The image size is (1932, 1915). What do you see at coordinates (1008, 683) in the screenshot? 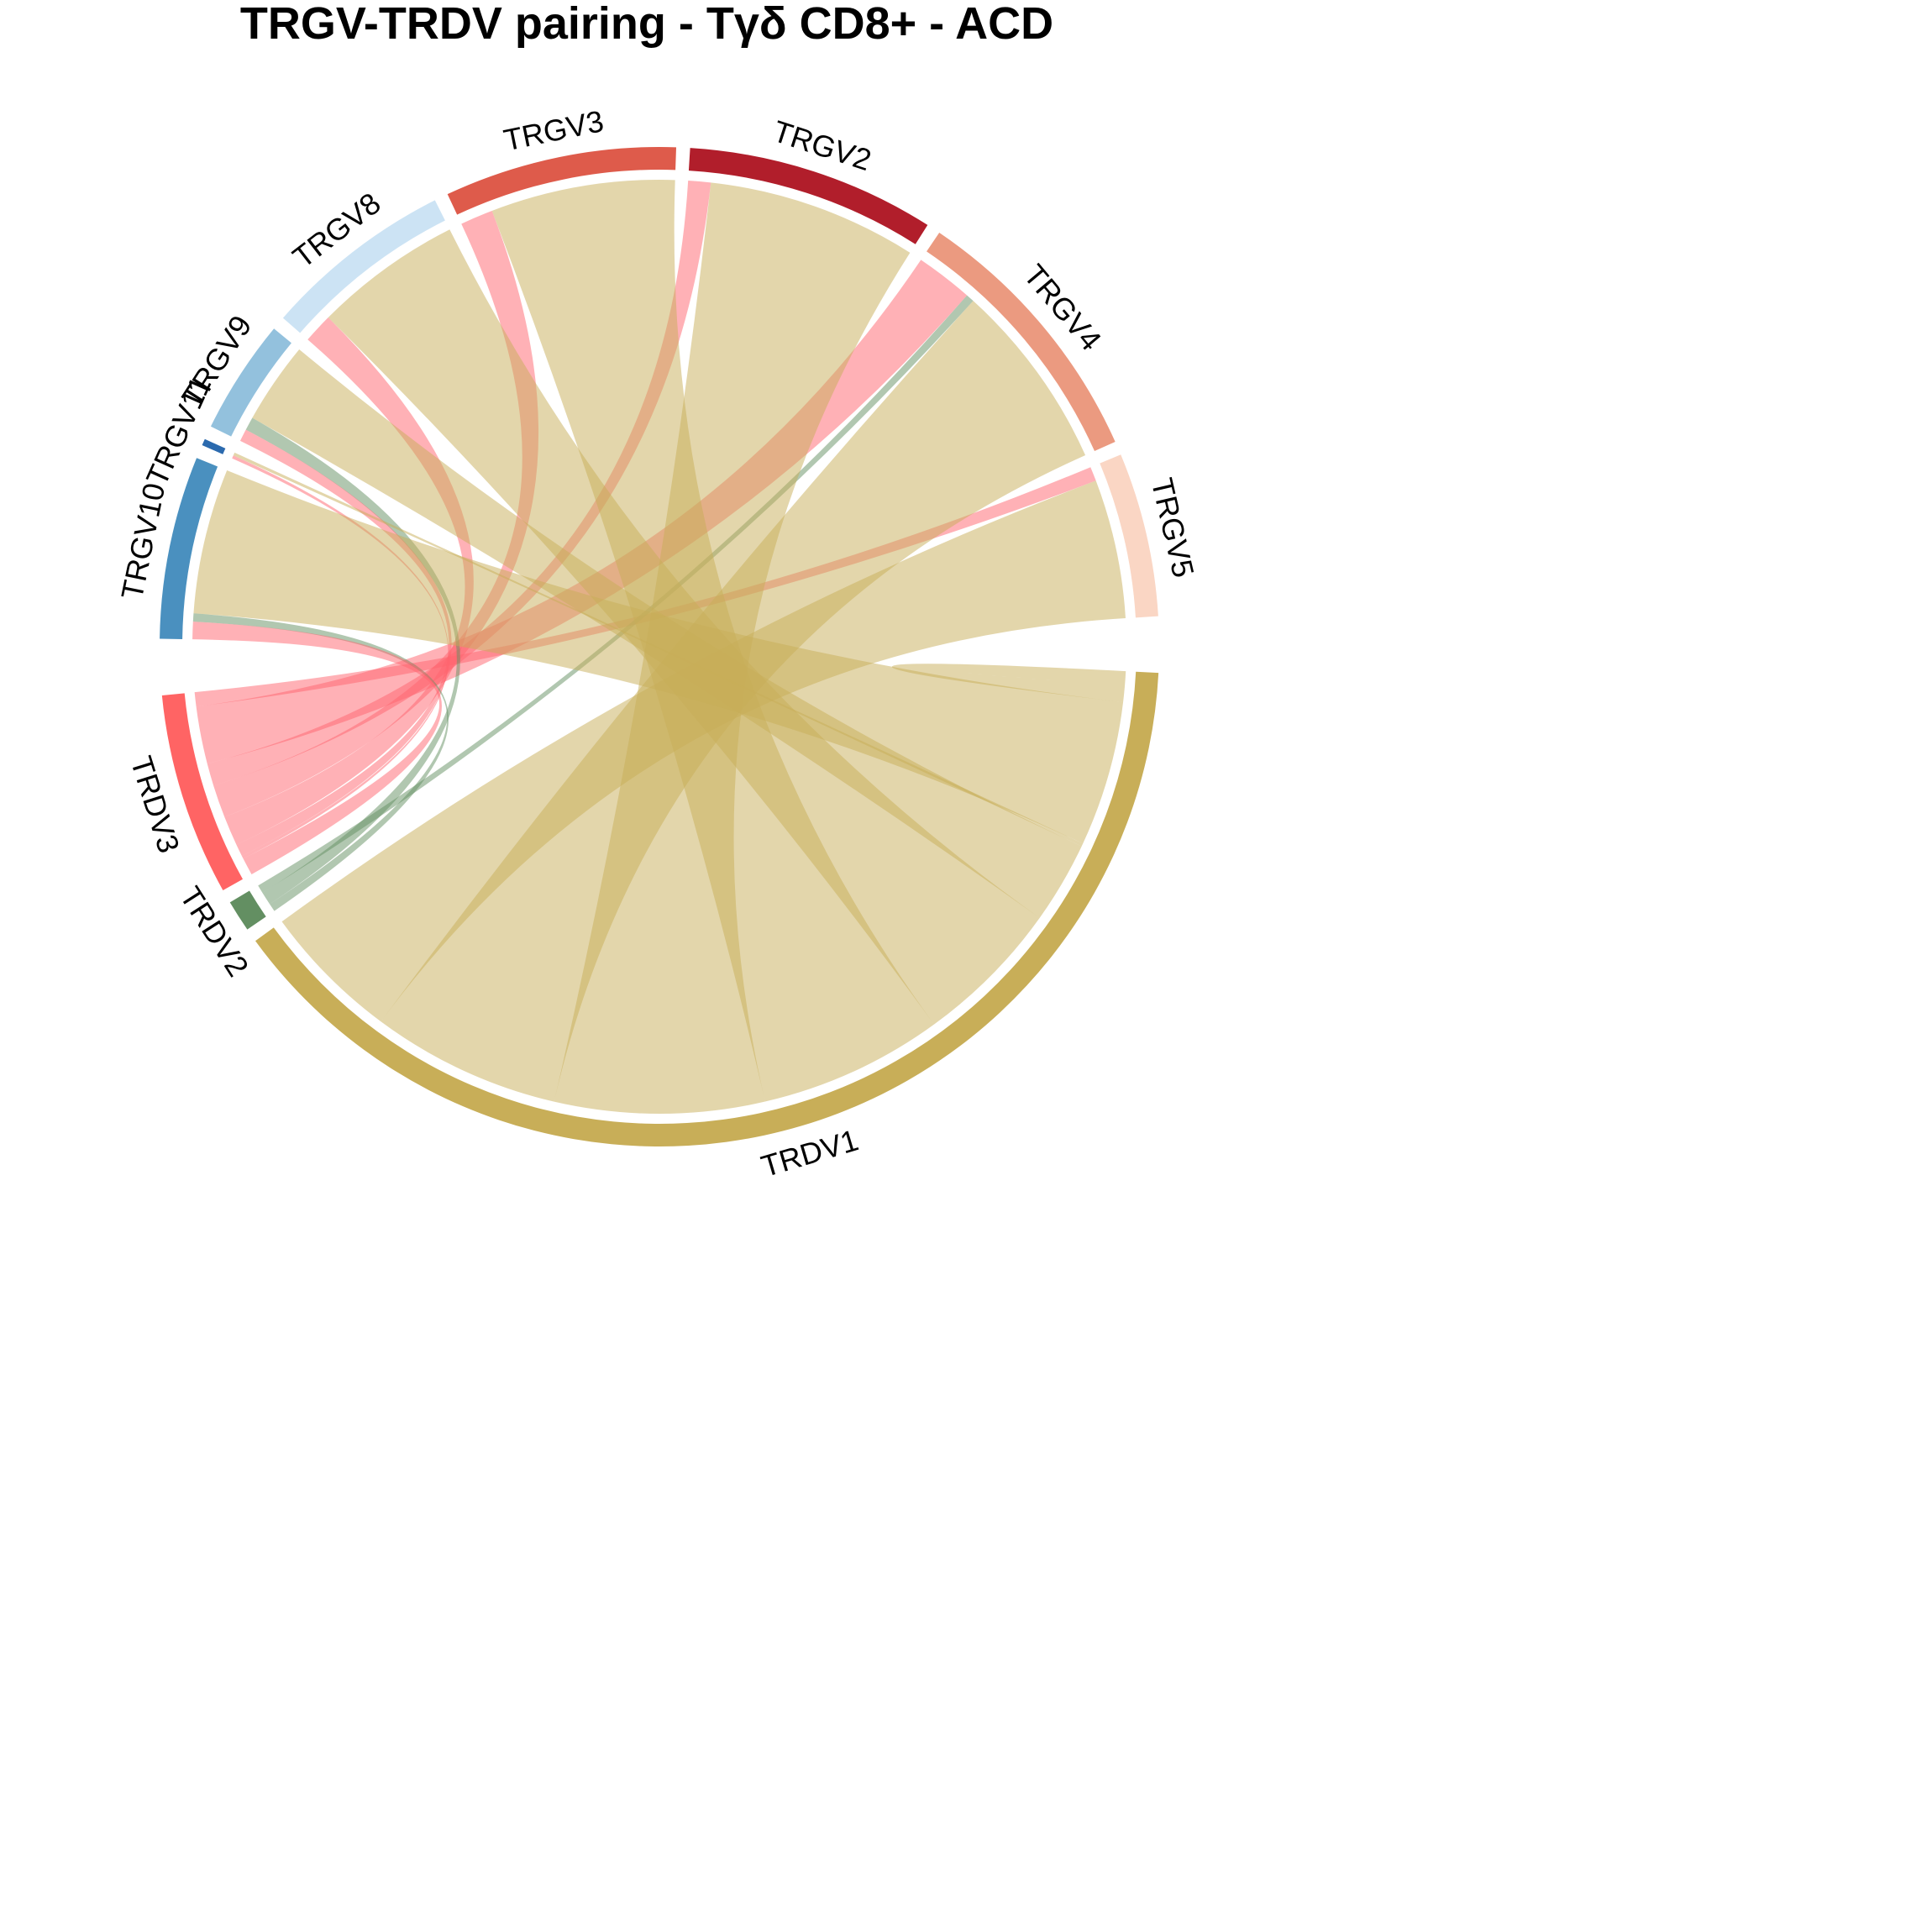
I see `link-trdv1-trdv1` at bounding box center [1008, 683].